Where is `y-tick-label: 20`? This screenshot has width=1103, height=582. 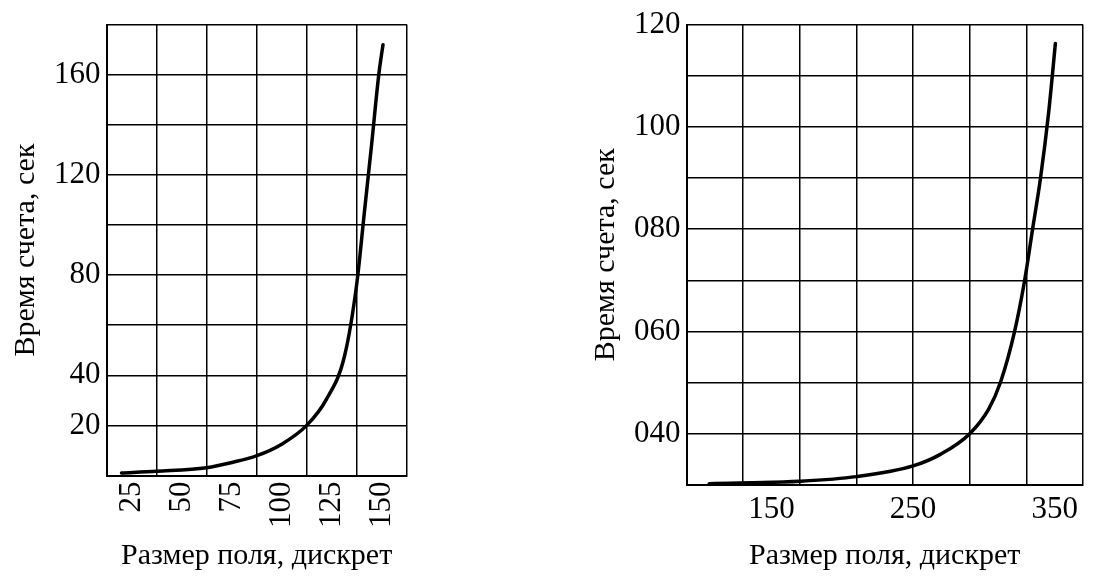
y-tick-label: 20 is located at coordinates (85, 423).